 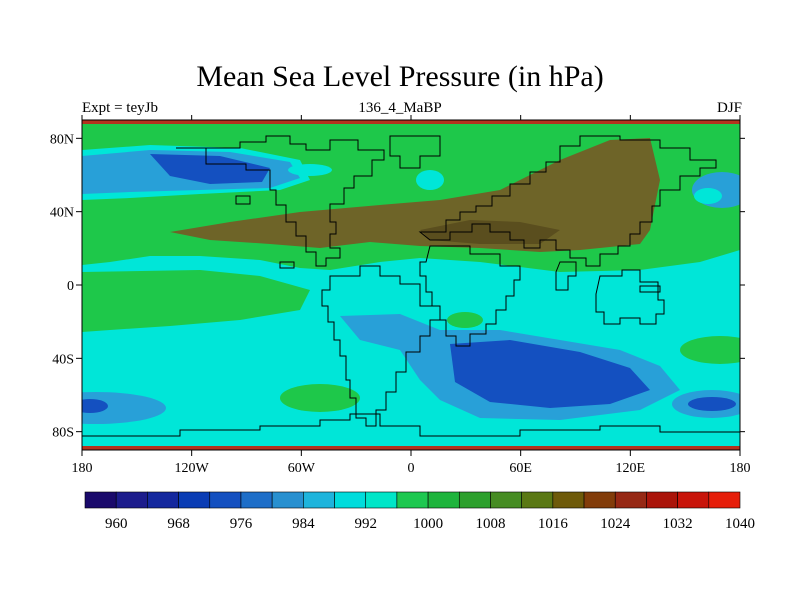 What do you see at coordinates (430, 180) in the screenshot?
I see `field-low-n4` at bounding box center [430, 180].